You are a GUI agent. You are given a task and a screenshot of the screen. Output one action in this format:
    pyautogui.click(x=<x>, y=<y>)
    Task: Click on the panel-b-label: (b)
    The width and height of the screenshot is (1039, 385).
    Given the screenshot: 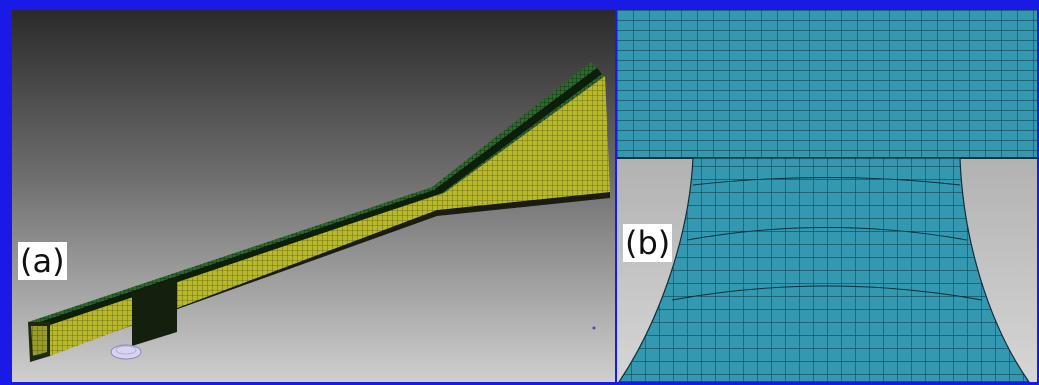 What is the action you would take?
    pyautogui.click(x=648, y=243)
    